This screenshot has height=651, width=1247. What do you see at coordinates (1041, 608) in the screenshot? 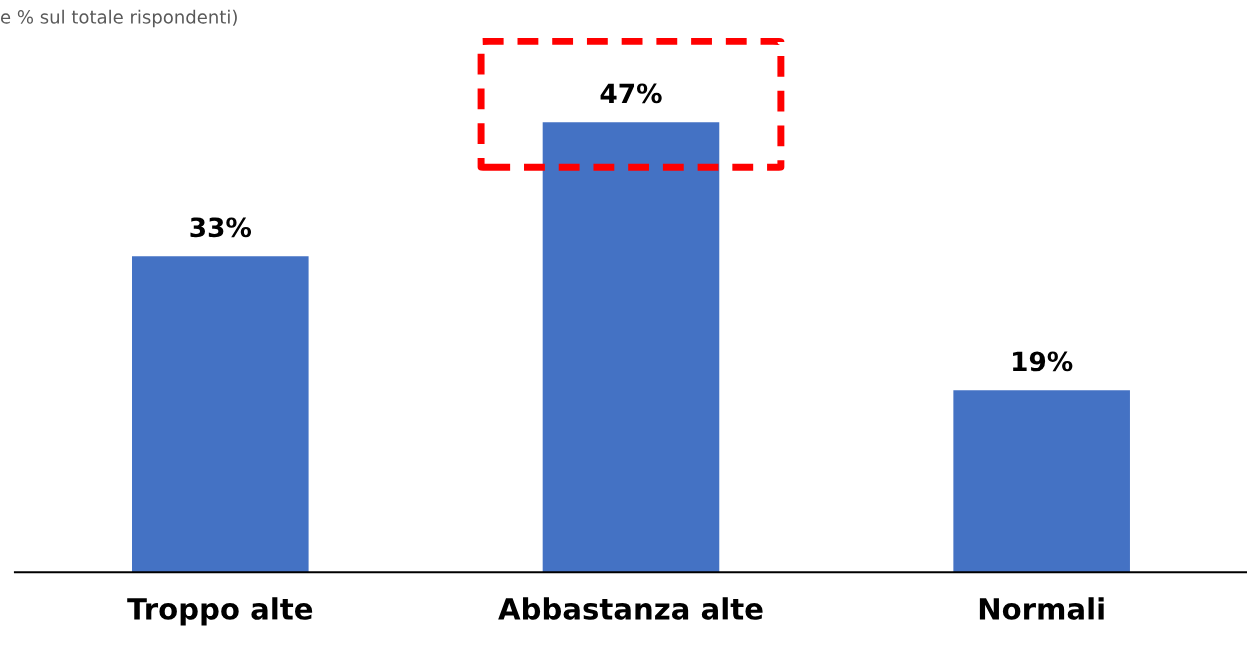
I see `x-tick-label: Normali` at bounding box center [1041, 608].